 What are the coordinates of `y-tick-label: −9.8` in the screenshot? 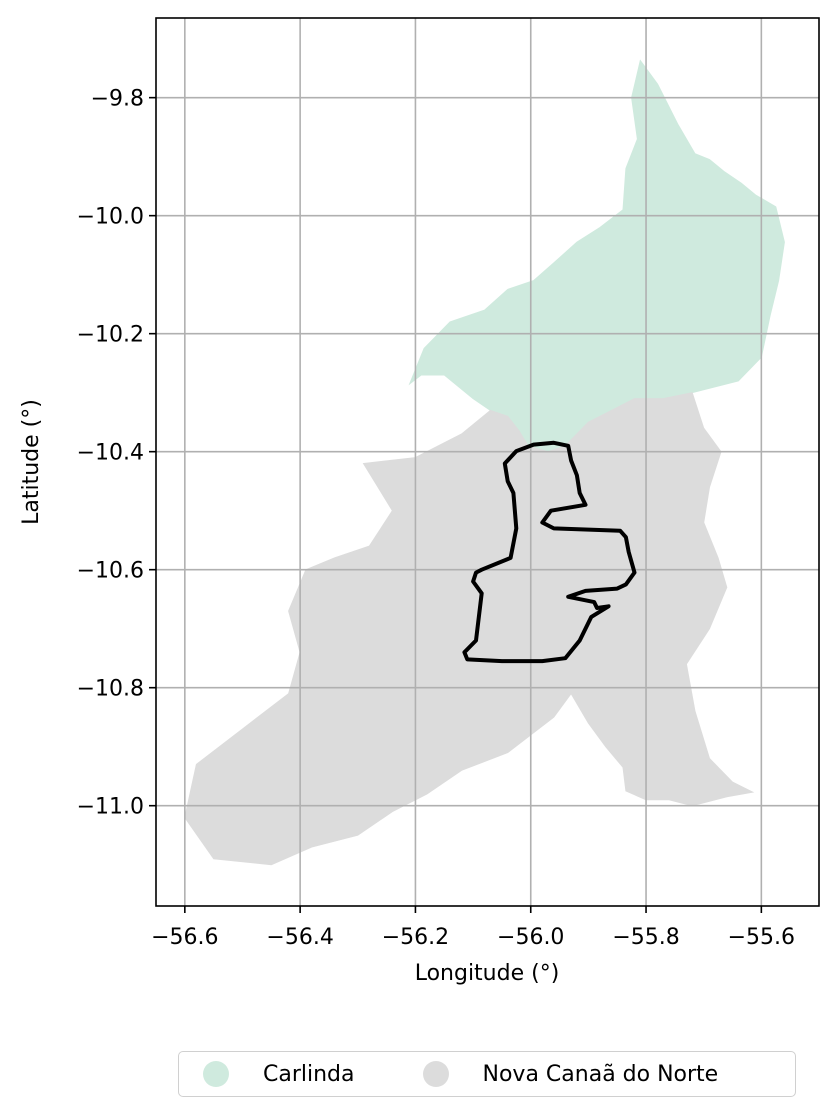 It's located at (117, 99).